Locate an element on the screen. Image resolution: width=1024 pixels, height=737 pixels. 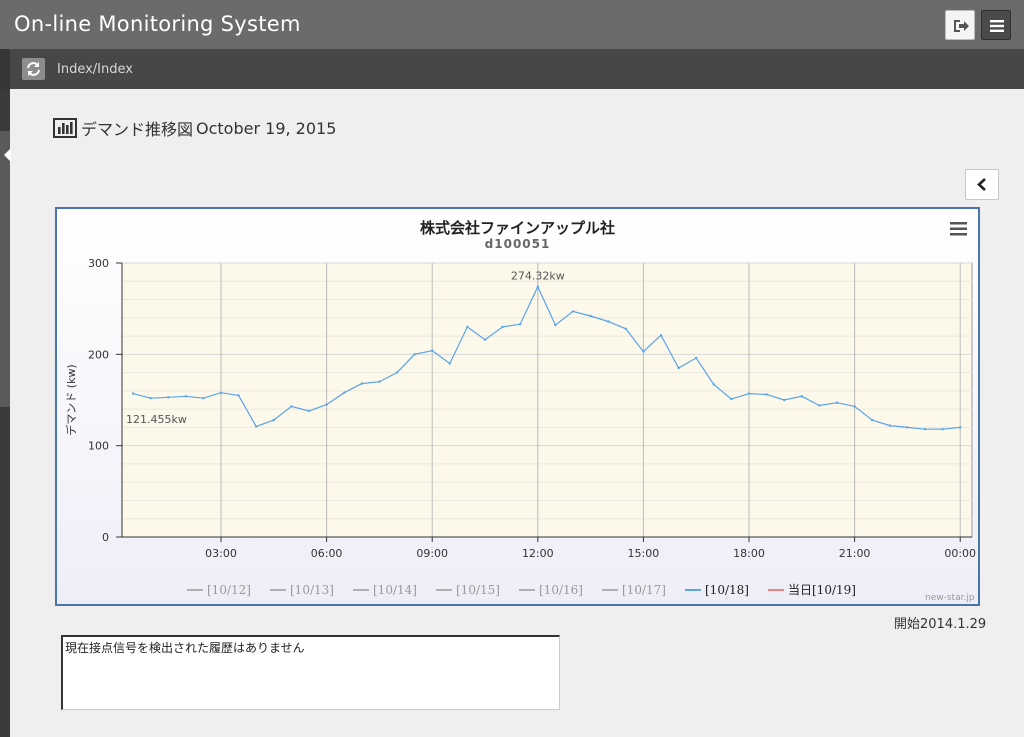
y-tick-label: 0 is located at coordinates (105, 537).